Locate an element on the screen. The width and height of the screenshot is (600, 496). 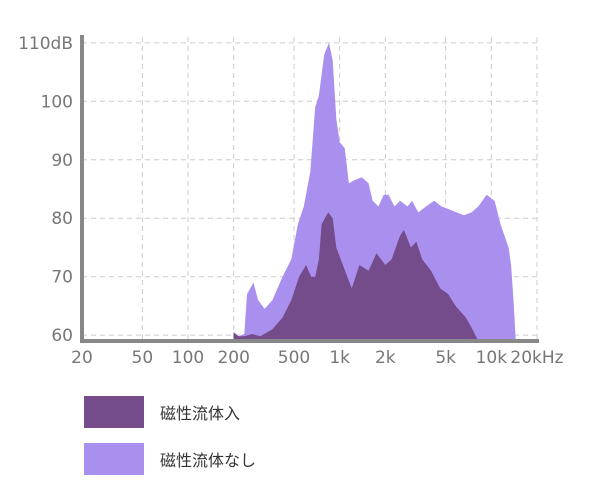
legend-label-without-fluid: 磁性流体なし is located at coordinates (208, 460).